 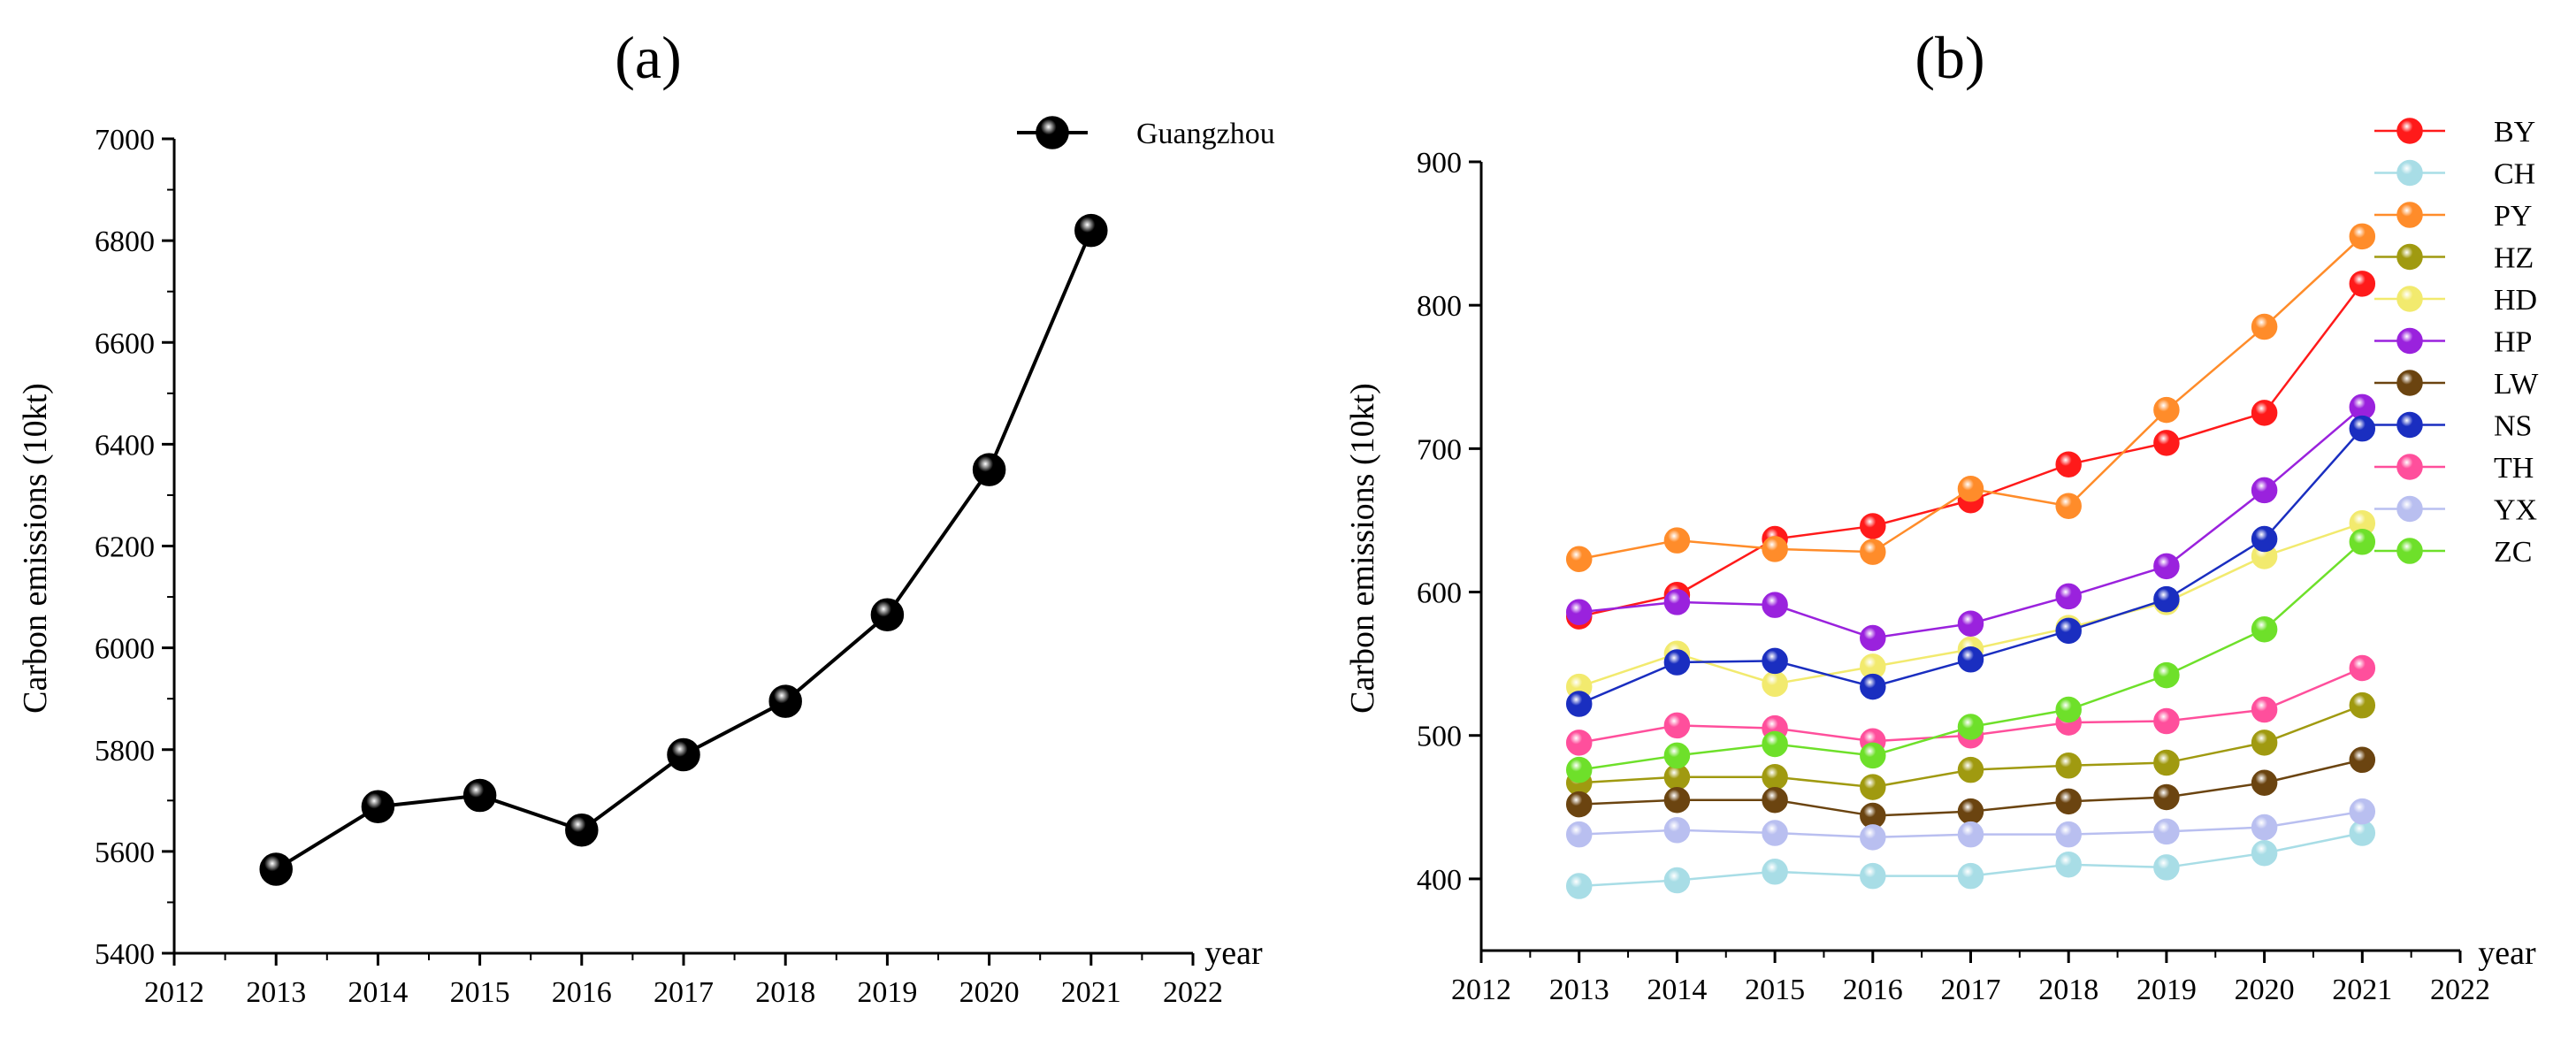 I want to click on legend-item-HP: HP, so click(x=2453, y=342).